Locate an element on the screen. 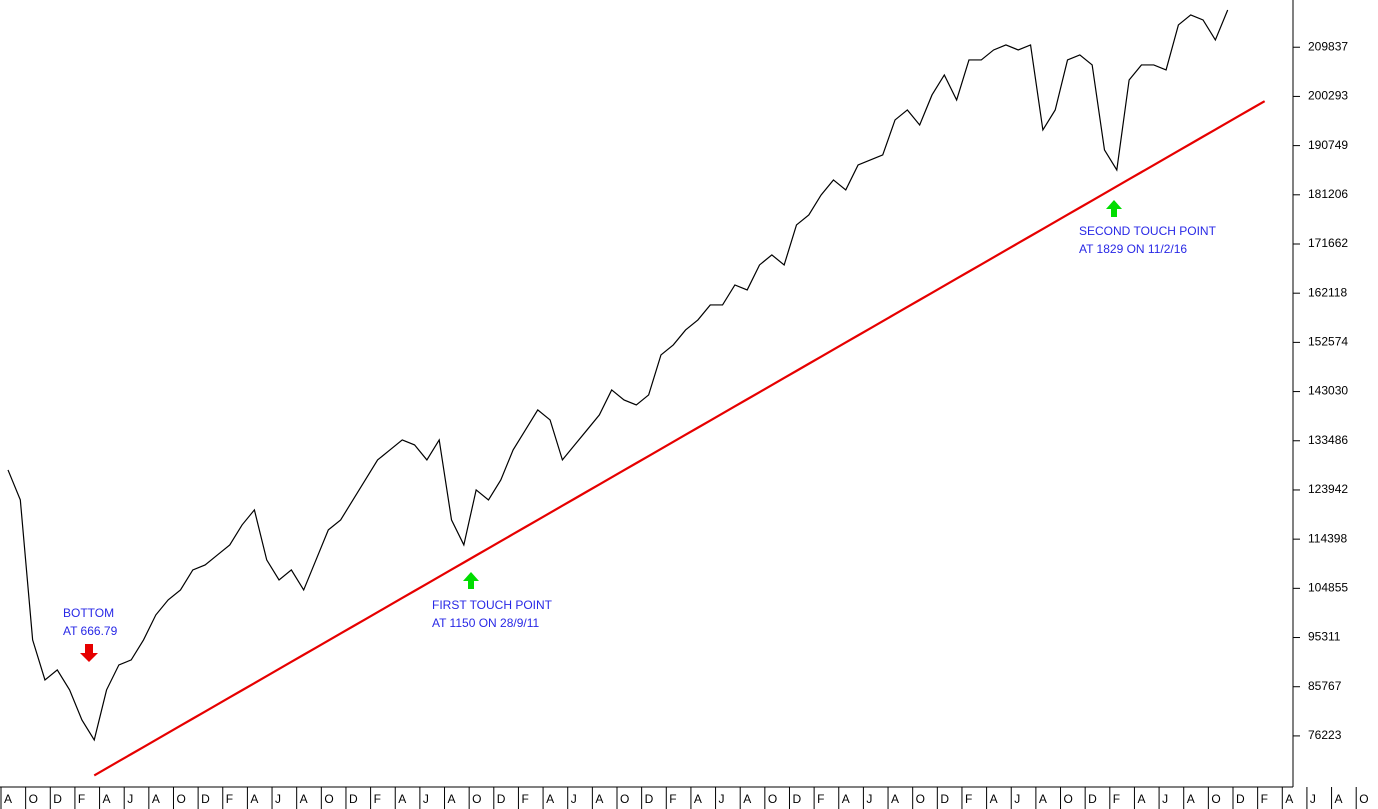 Image resolution: width=1378 pixels, height=809 pixels. annotation: AT 666.79 is located at coordinates (90, 631).